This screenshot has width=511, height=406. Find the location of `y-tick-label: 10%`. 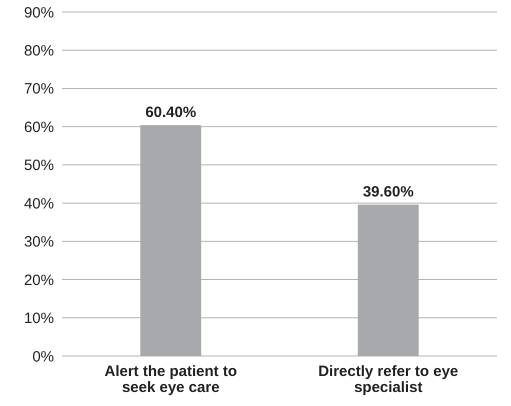

y-tick-label: 10% is located at coordinates (39, 319).